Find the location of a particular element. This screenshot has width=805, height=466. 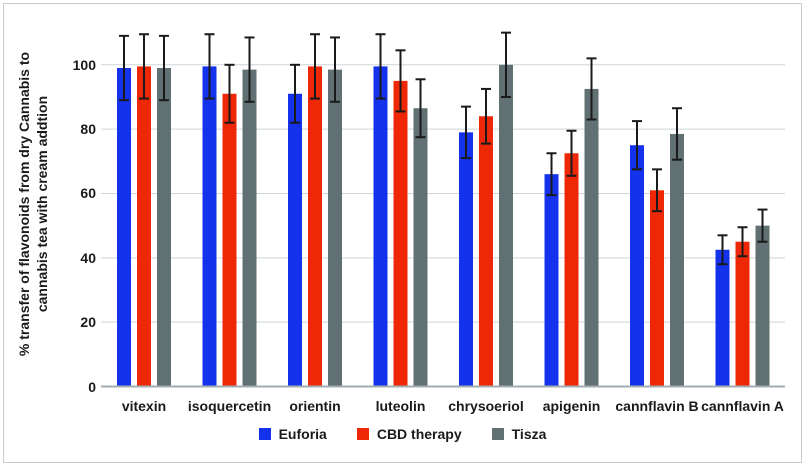

bar-tisza-orientin is located at coordinates (335, 228).